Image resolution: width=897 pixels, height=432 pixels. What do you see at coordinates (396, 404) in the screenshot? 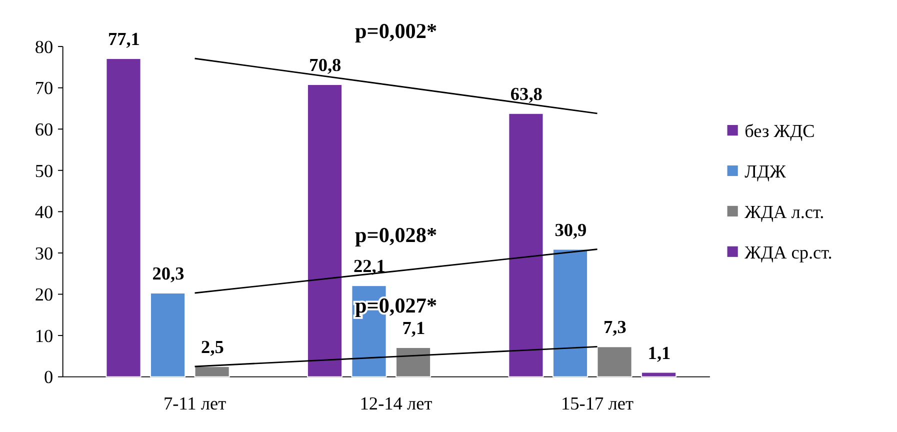
I see `x-tick-label: 12-14 лет` at bounding box center [396, 404].